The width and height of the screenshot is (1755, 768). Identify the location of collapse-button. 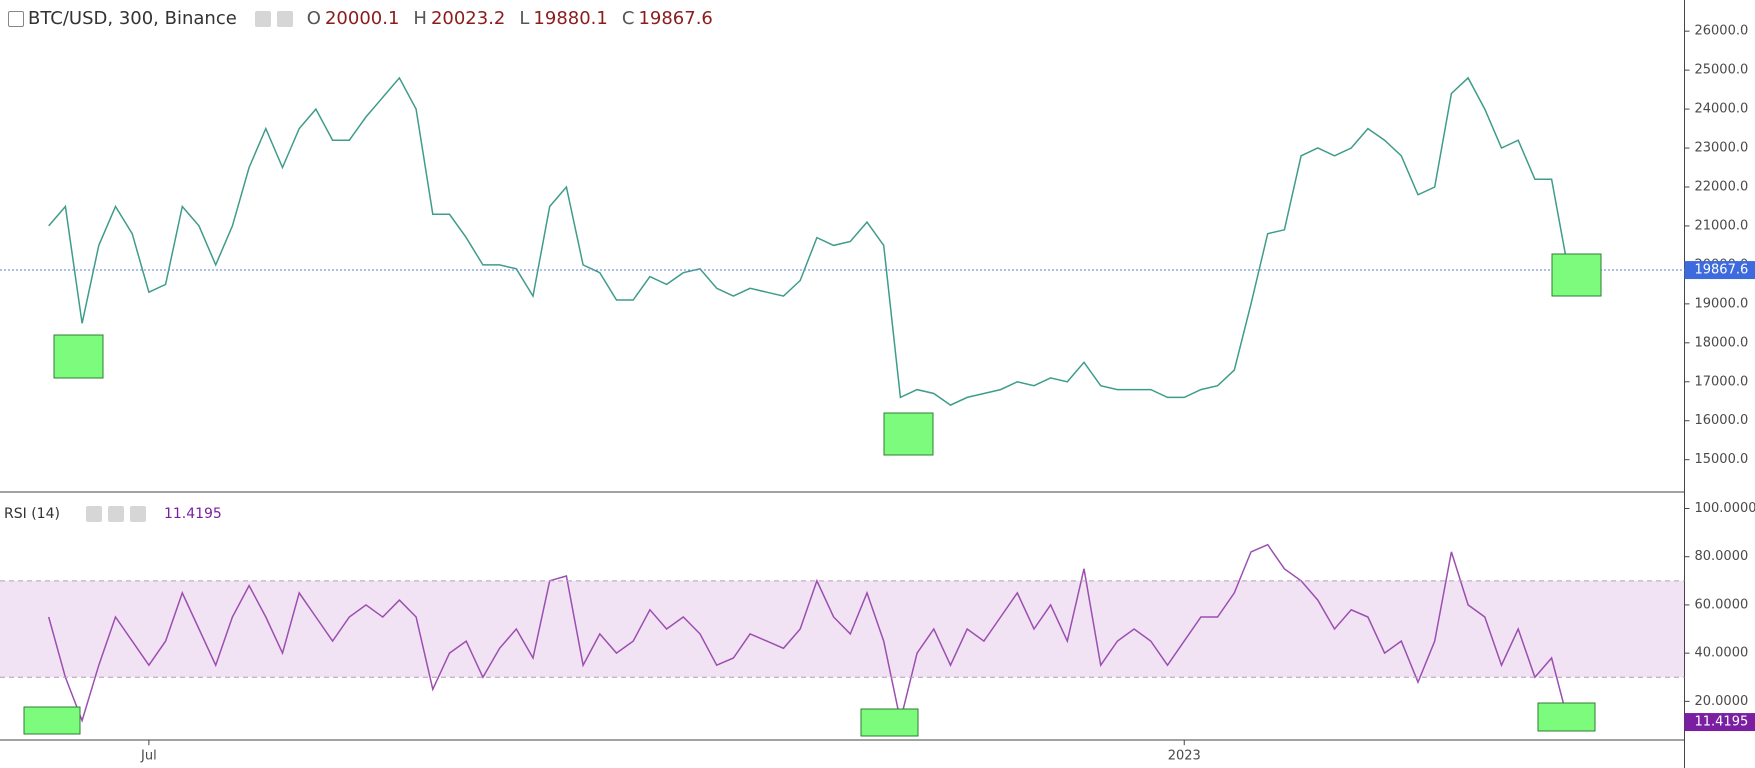
(16, 18).